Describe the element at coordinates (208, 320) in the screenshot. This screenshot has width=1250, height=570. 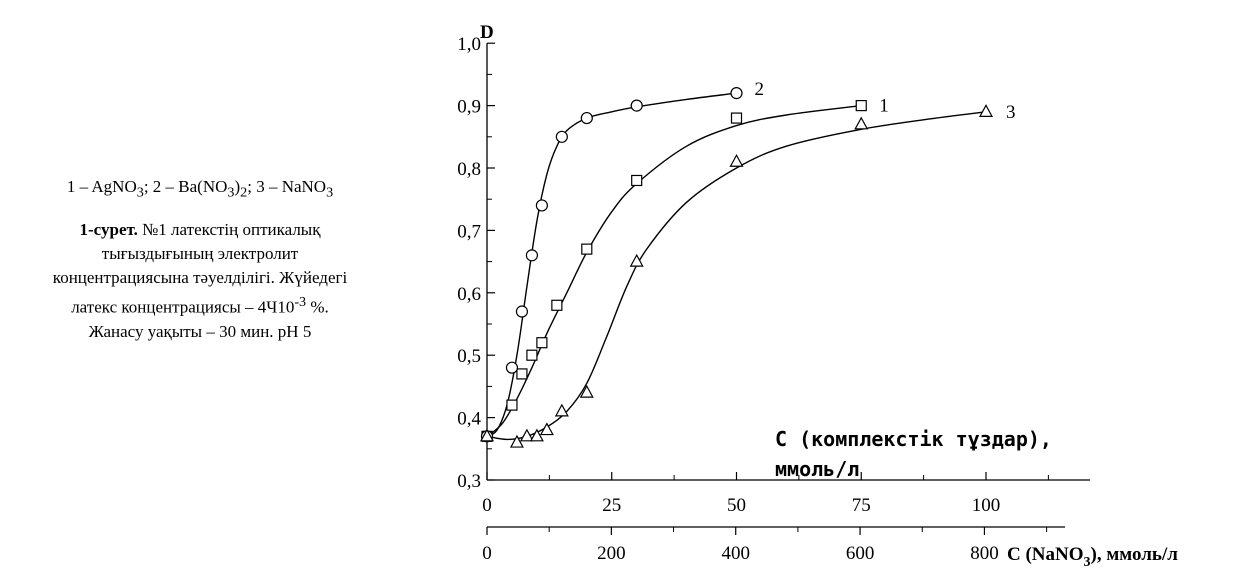
I see `figure-text-2: %. Жанасу уақыты – 30 мин. pH 5` at that location.